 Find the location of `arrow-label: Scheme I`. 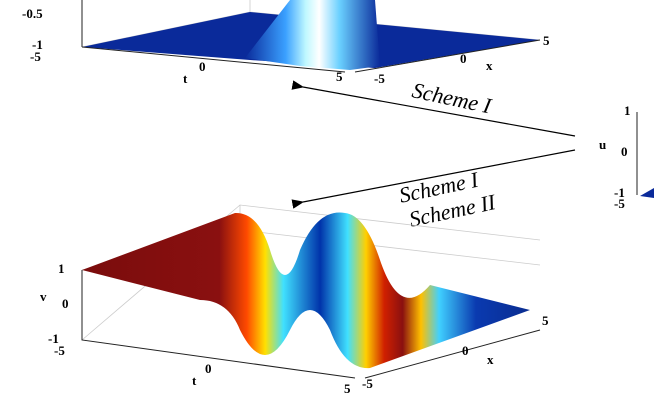

arrow-label: Scheme I is located at coordinates (452, 97).